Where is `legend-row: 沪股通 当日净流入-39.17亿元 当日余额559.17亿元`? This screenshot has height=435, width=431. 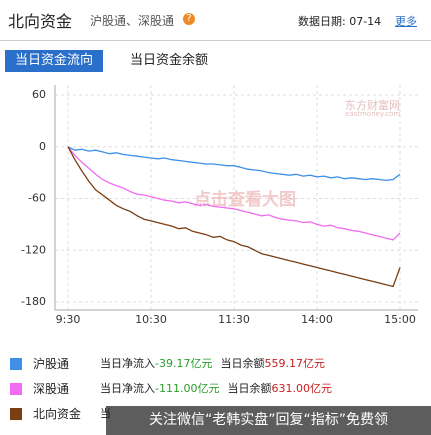
legend-row: 沪股通 当日净流入-39.17亿元 当日余额559.17亿元 is located at coordinates (215, 364).